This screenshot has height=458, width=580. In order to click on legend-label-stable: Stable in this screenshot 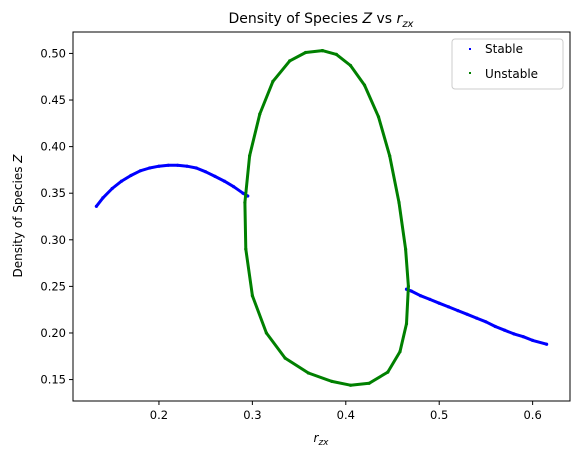, I will do `click(504, 49)`.